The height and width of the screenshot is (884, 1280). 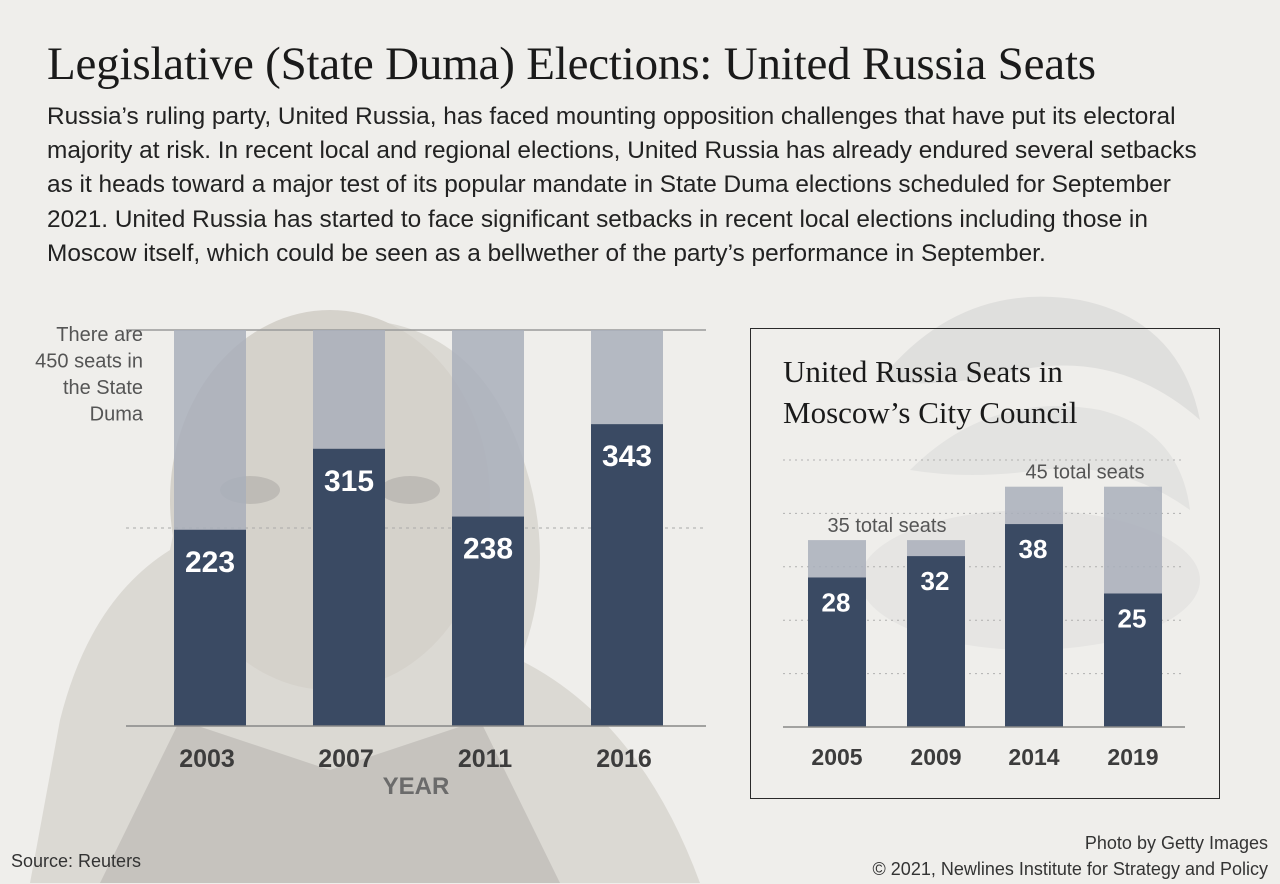 I want to click on inset-total-label-45: 45 total seats, so click(x=1085, y=473).